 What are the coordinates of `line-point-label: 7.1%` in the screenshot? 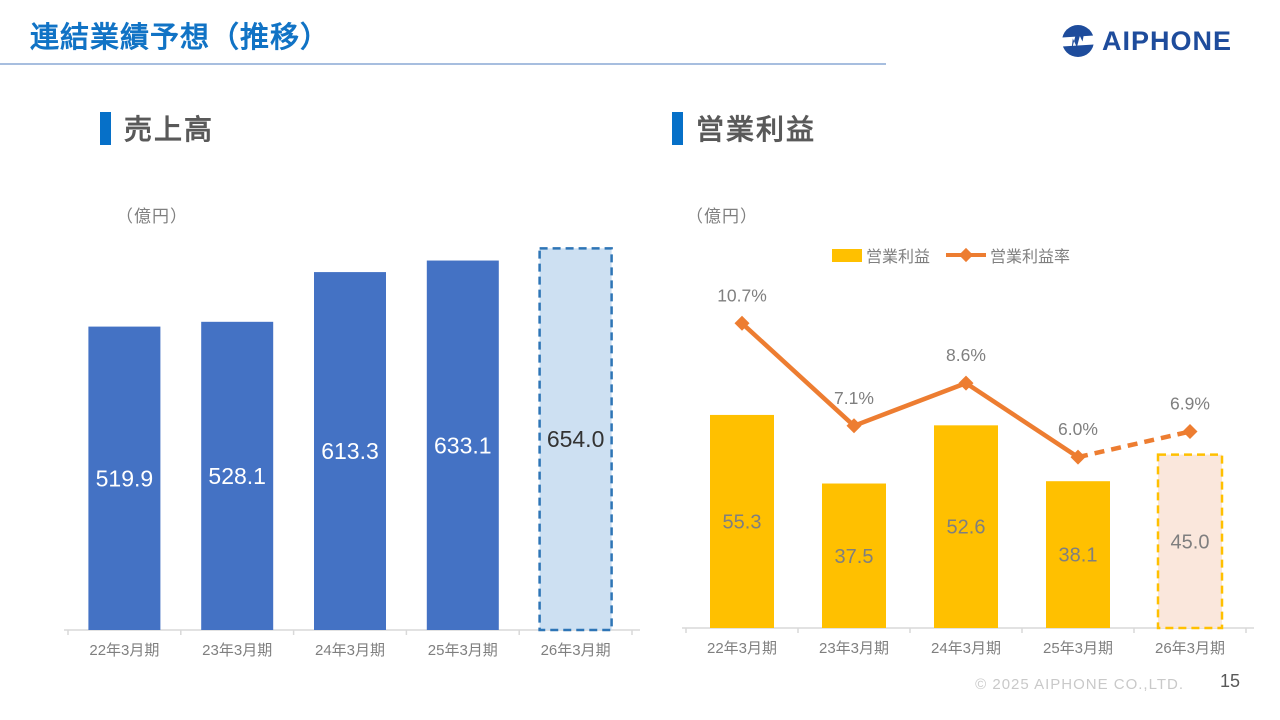 It's located at (854, 398).